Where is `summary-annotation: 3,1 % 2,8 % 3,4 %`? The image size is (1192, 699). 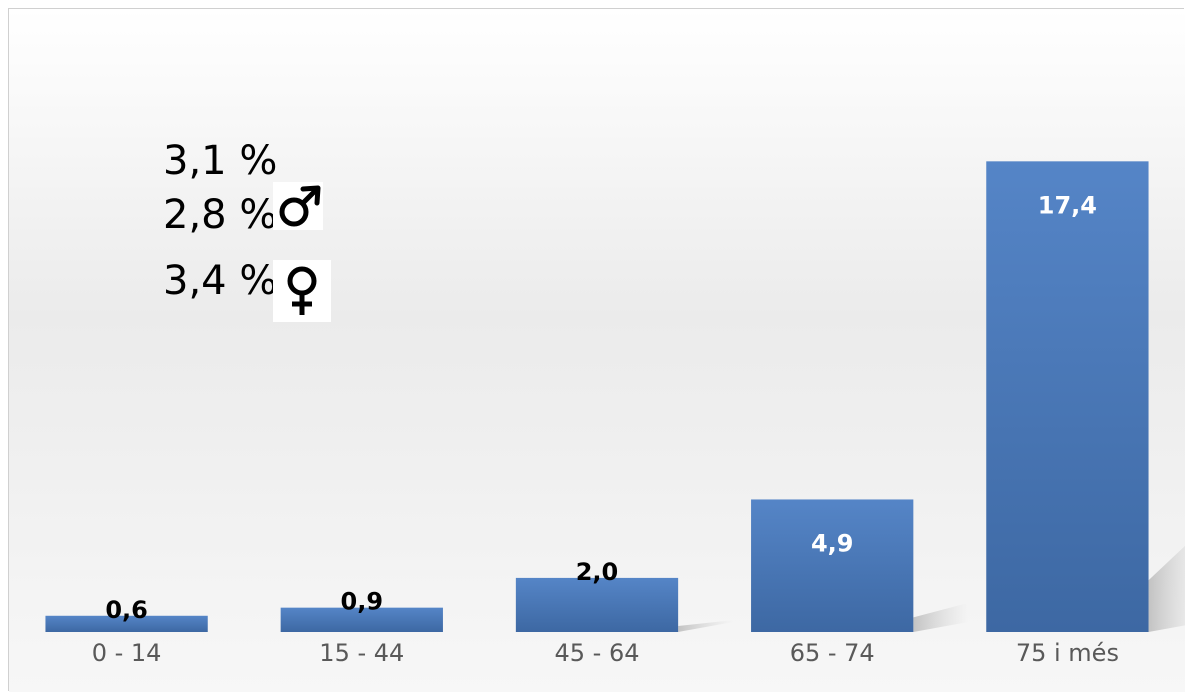 summary-annotation: 3,1 % 2,8 % 3,4 % is located at coordinates (247, 230).